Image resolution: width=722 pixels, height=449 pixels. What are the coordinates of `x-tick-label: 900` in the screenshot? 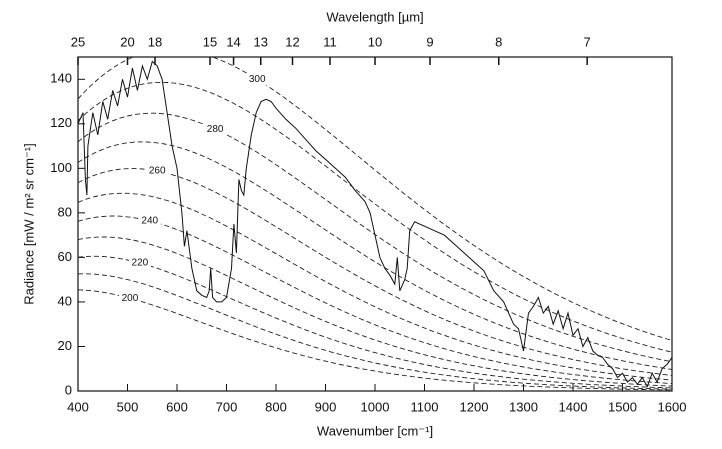 It's located at (326, 406).